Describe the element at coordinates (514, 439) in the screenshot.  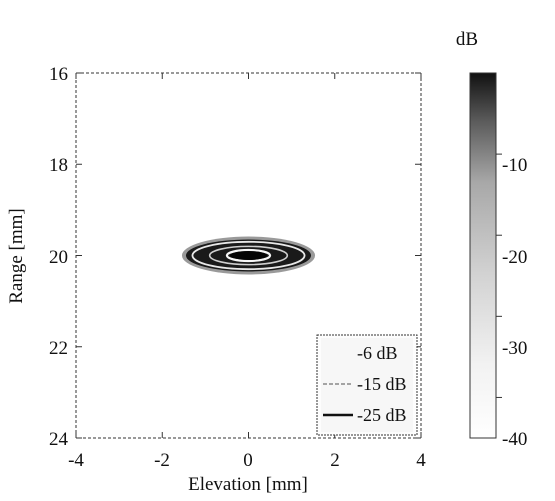
I see `colorbar-tick-label: -40` at that location.